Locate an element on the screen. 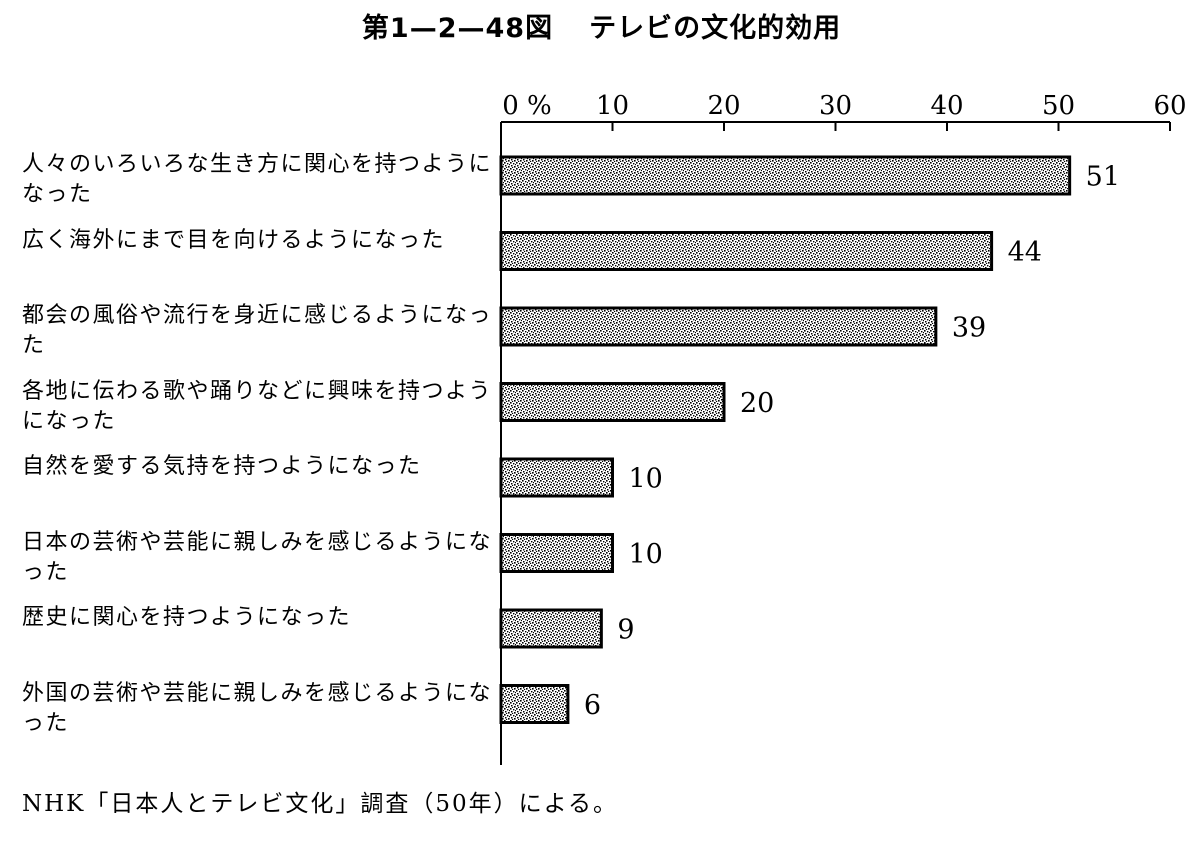 Image resolution: width=1203 pixels, height=843 pixels. x-tick-label: 0 % is located at coordinates (527, 106).